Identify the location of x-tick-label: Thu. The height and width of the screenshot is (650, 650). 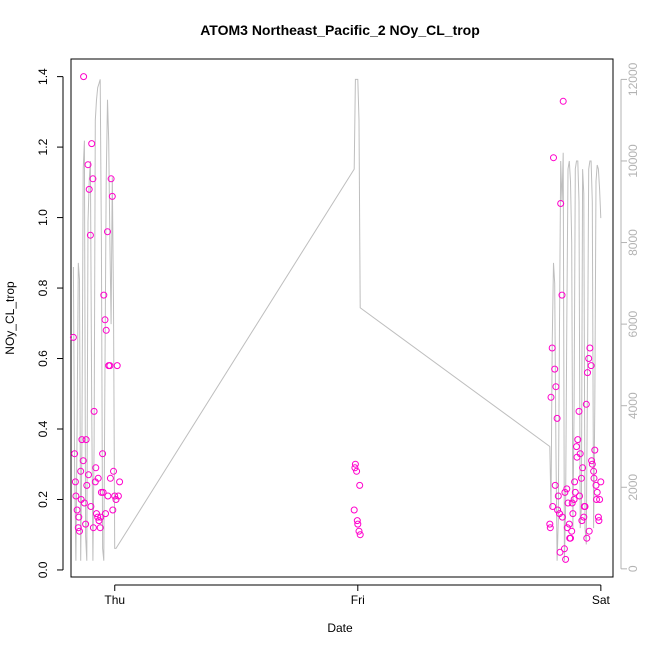
(114, 600).